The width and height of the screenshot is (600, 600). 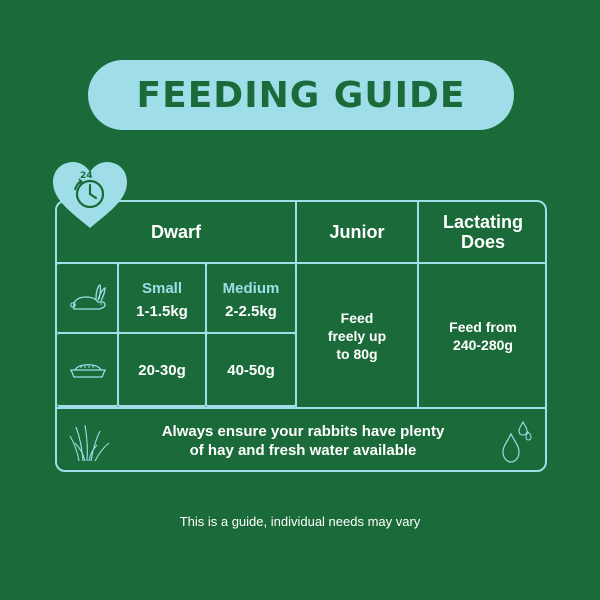 I want to click on small-label: Small, so click(x=162, y=288).